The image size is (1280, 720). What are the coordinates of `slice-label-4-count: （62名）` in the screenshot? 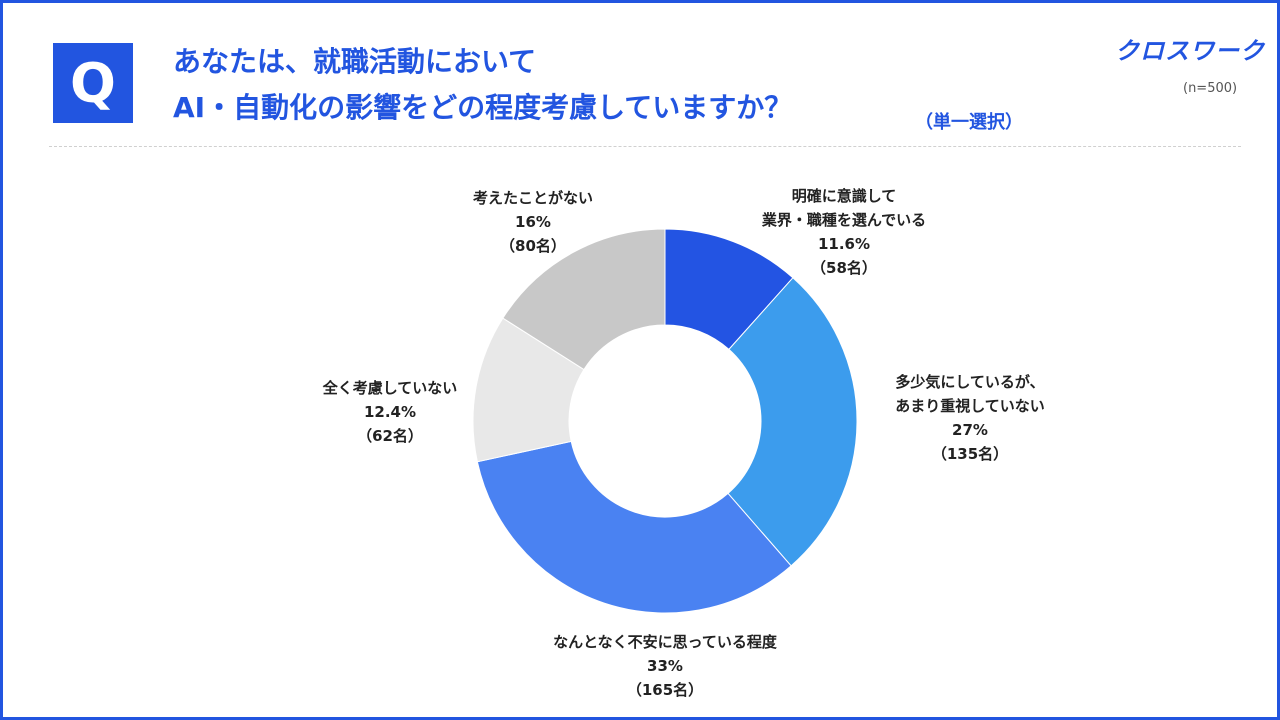 It's located at (390, 436).